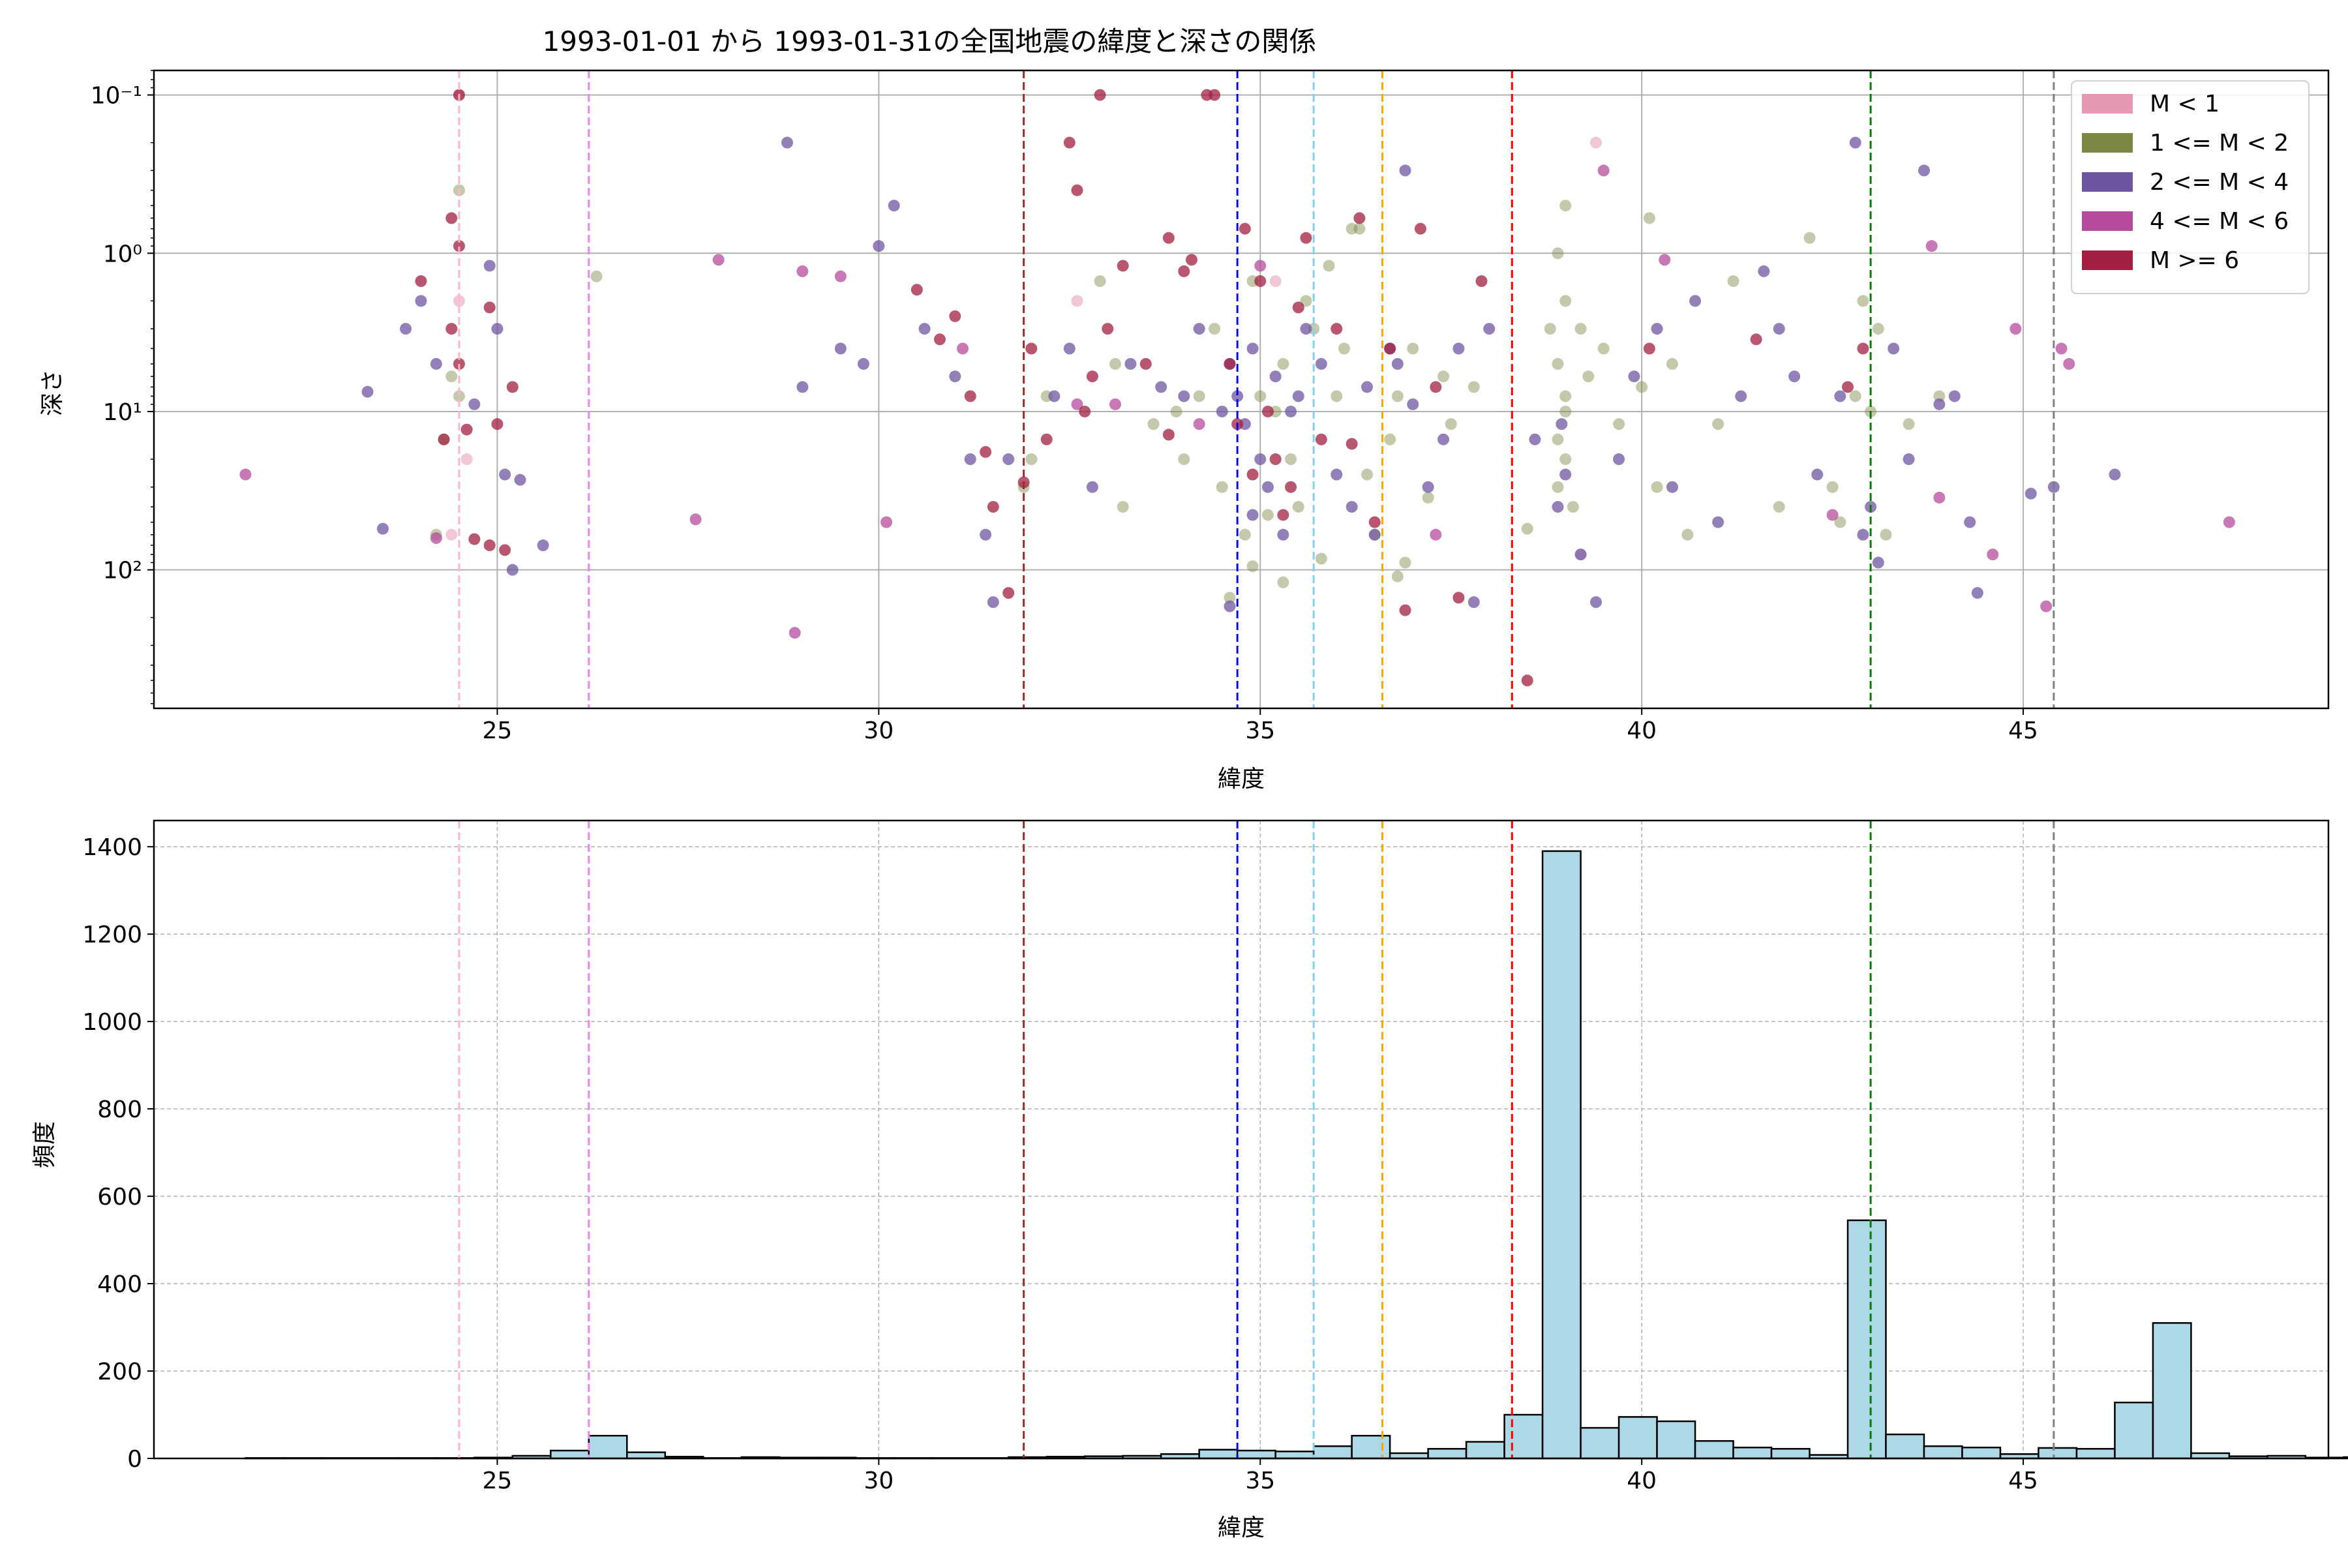 This screenshot has width=2348, height=1568. I want to click on legend-label: M < 1, so click(2185, 104).